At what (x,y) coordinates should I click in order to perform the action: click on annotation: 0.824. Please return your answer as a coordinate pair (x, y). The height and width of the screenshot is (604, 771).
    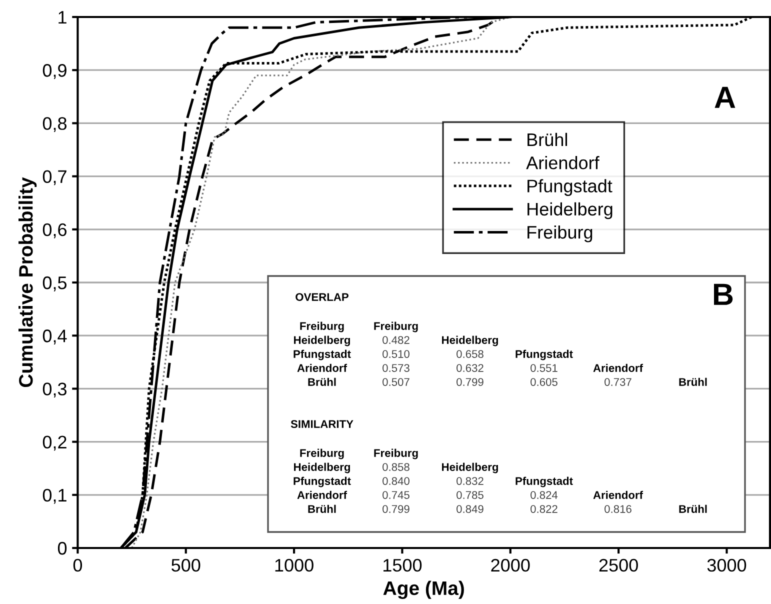
    Looking at the image, I should click on (544, 495).